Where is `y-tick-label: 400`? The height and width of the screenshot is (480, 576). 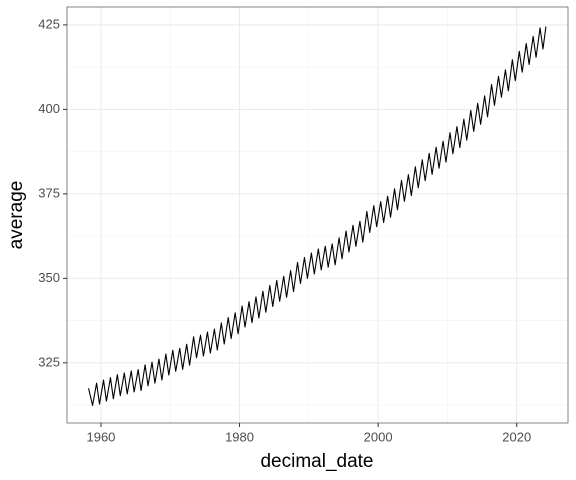
y-tick-label: 400 is located at coordinates (49, 108).